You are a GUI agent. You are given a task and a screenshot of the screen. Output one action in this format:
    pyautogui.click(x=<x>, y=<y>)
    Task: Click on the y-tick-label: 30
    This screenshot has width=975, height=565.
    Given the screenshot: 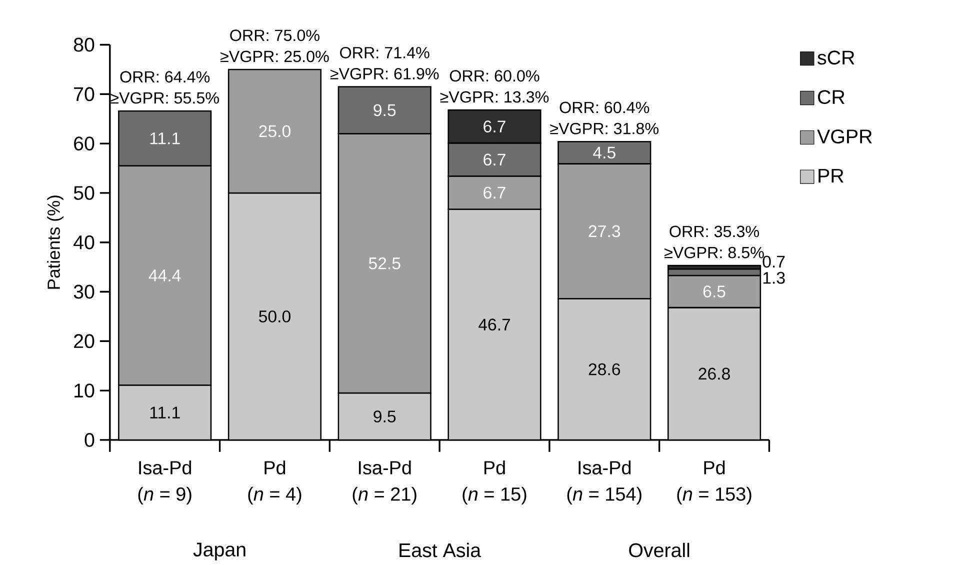 What is the action you would take?
    pyautogui.click(x=84, y=291)
    